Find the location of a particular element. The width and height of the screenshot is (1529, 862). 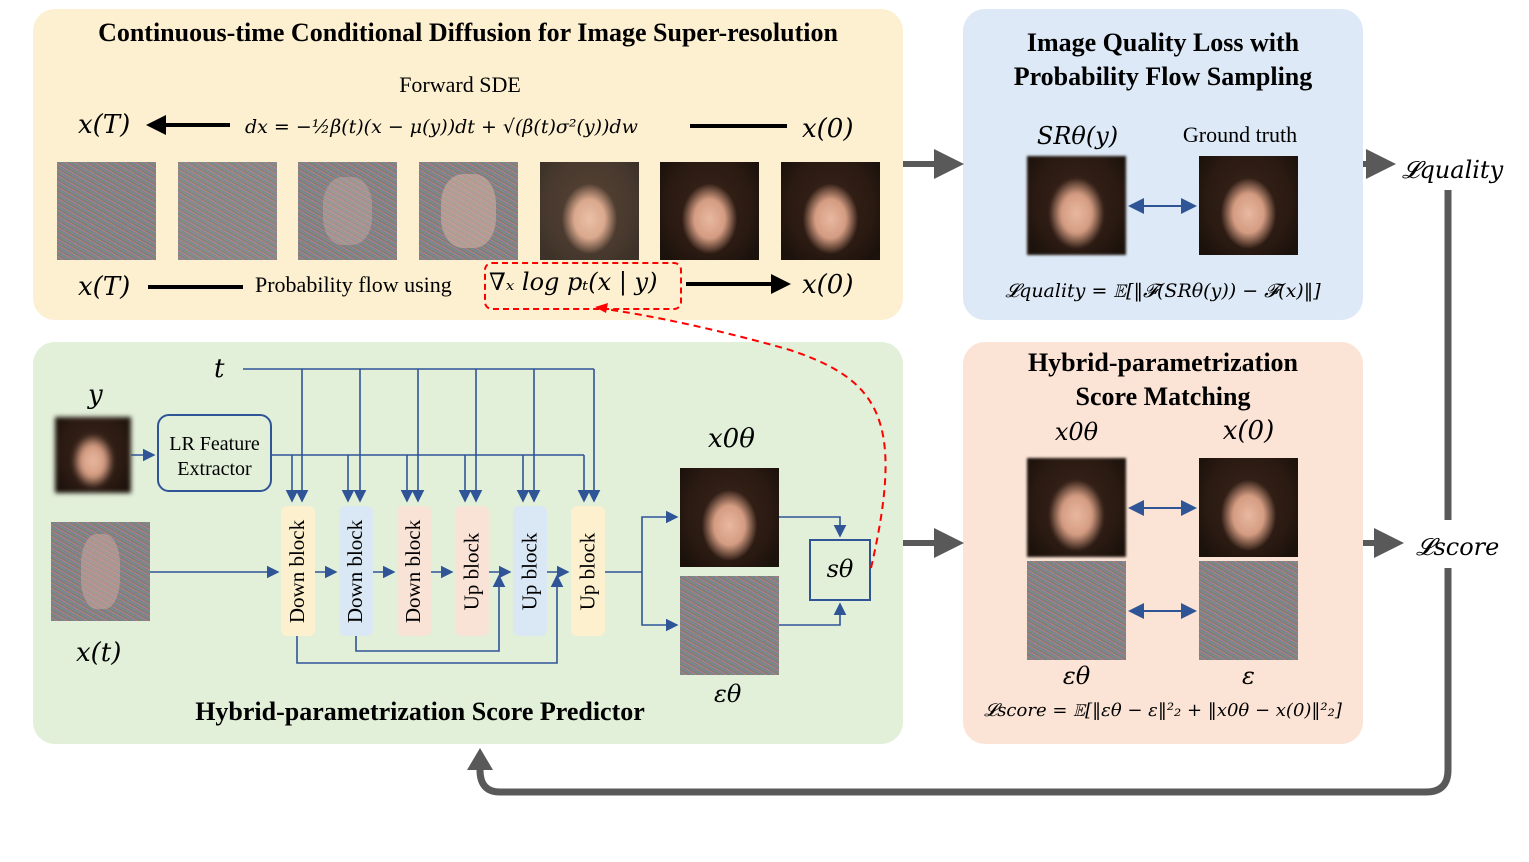

sr-image is located at coordinates (1076, 205).